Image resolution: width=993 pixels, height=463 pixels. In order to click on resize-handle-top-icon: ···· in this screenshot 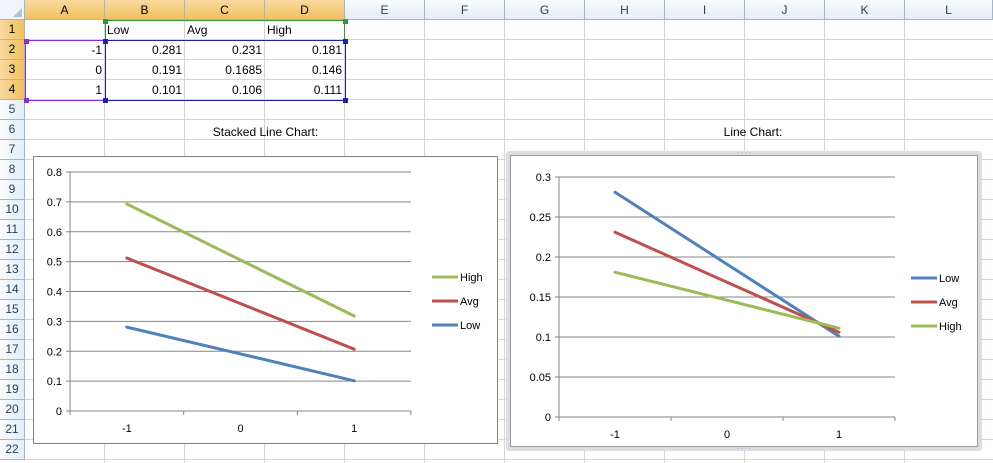, I will do `click(744, 152)`.